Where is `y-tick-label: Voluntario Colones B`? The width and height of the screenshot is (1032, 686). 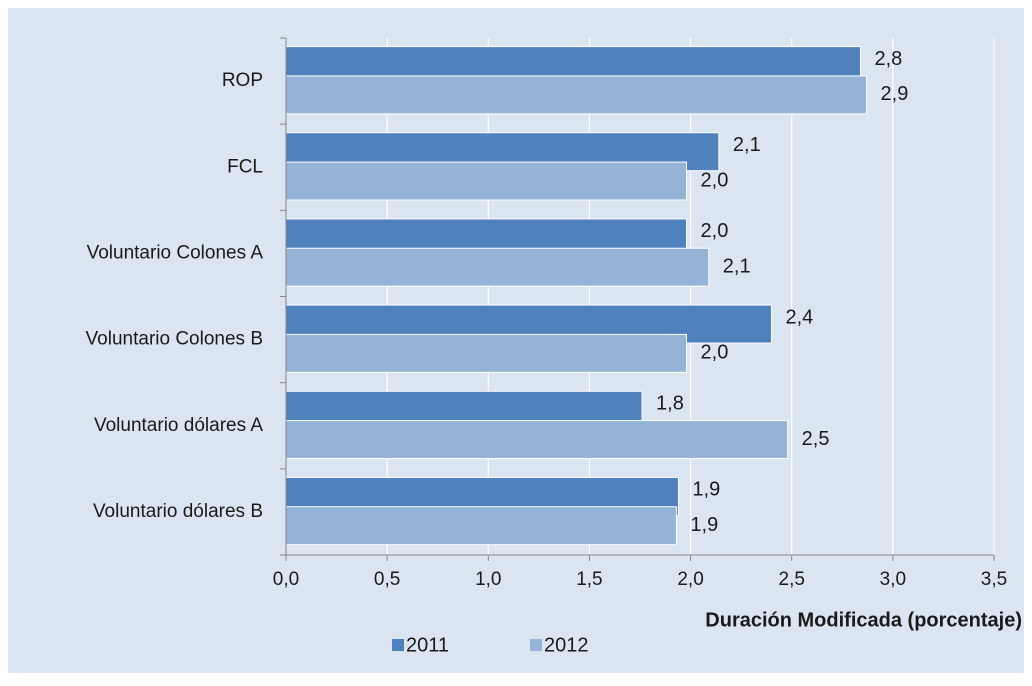
y-tick-label: Voluntario Colones B is located at coordinates (174, 339).